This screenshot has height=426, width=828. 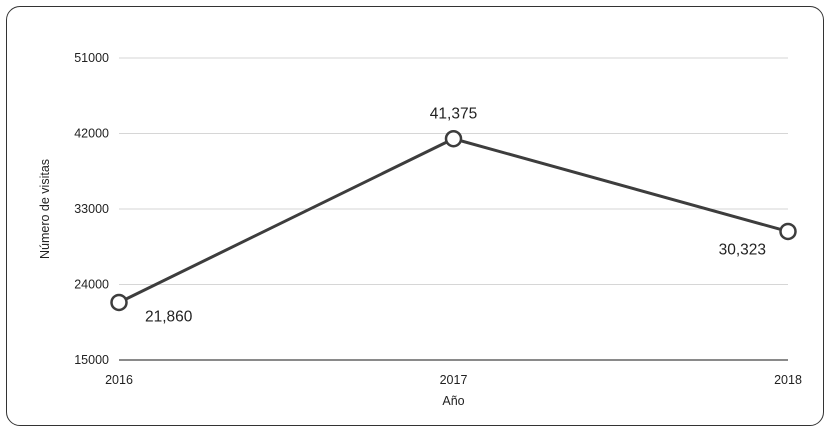 I want to click on x-axis-ticks: 2016 2017 2018, so click(x=453, y=380).